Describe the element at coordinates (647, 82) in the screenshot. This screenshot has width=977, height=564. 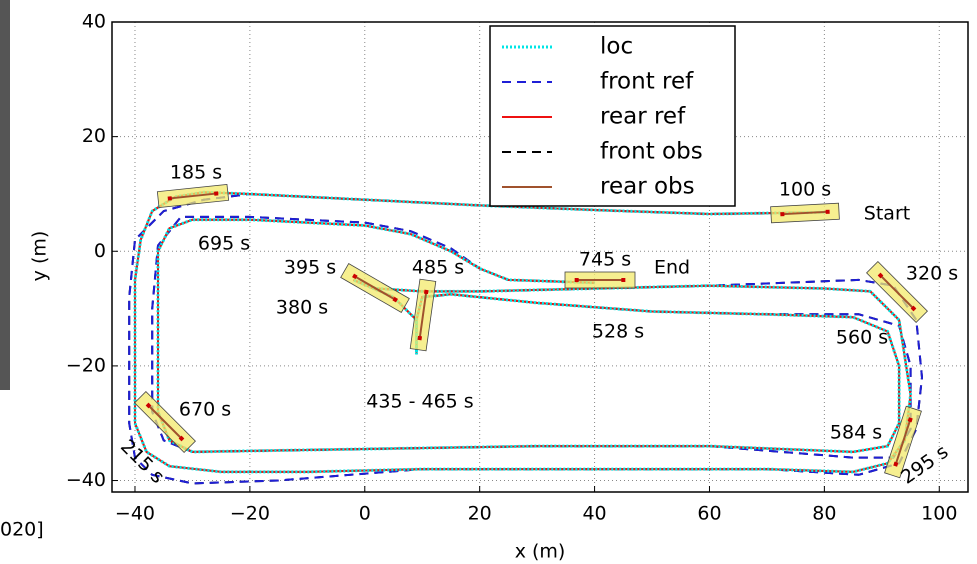
I see `legend-label: front ref` at that location.